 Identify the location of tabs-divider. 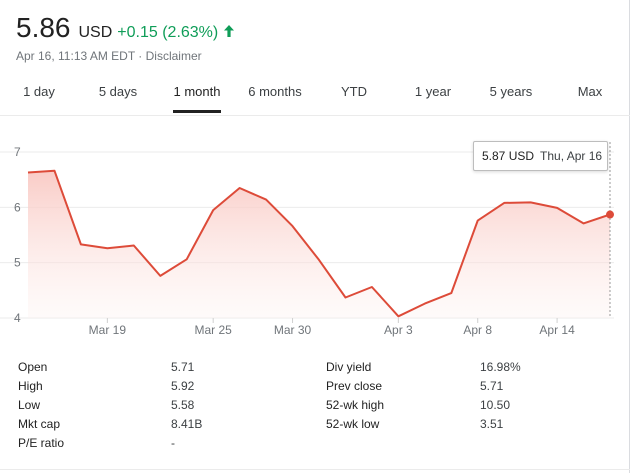
(315, 115).